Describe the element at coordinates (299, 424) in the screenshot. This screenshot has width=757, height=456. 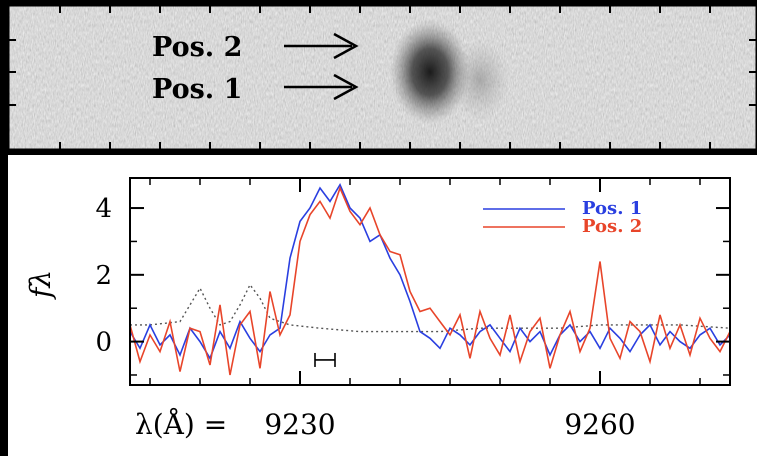
I see `x-tick-label: 9230` at that location.